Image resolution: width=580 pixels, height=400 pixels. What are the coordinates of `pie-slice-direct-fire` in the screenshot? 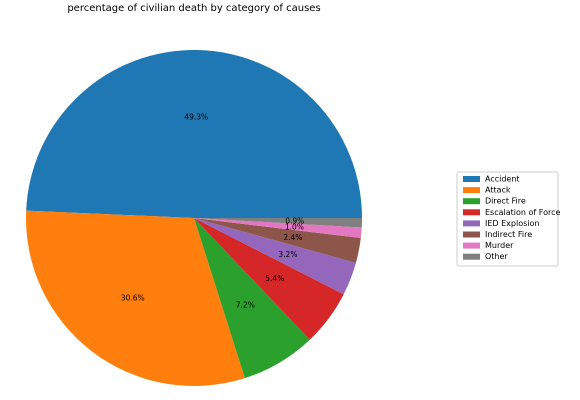 It's located at (252, 298).